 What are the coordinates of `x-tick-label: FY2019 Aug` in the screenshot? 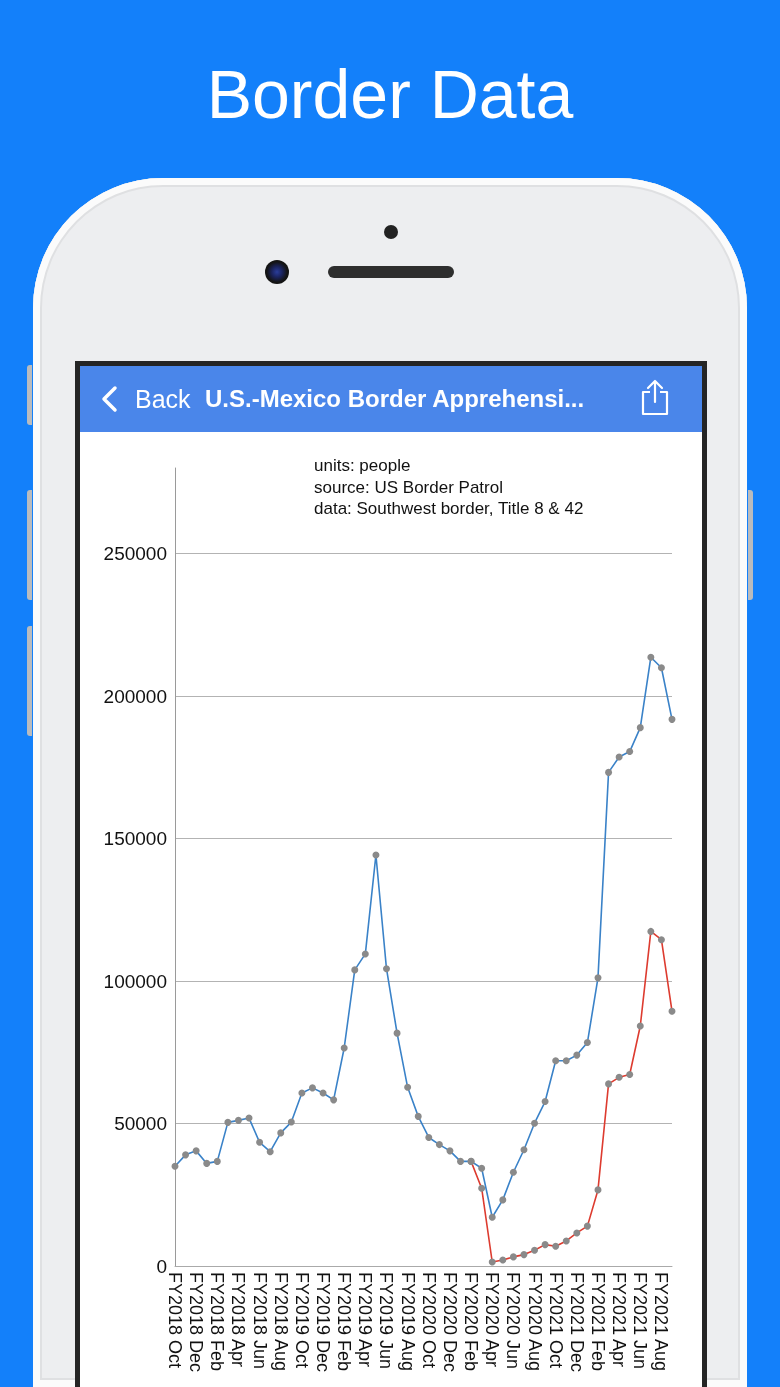 It's located at (407, 1322).